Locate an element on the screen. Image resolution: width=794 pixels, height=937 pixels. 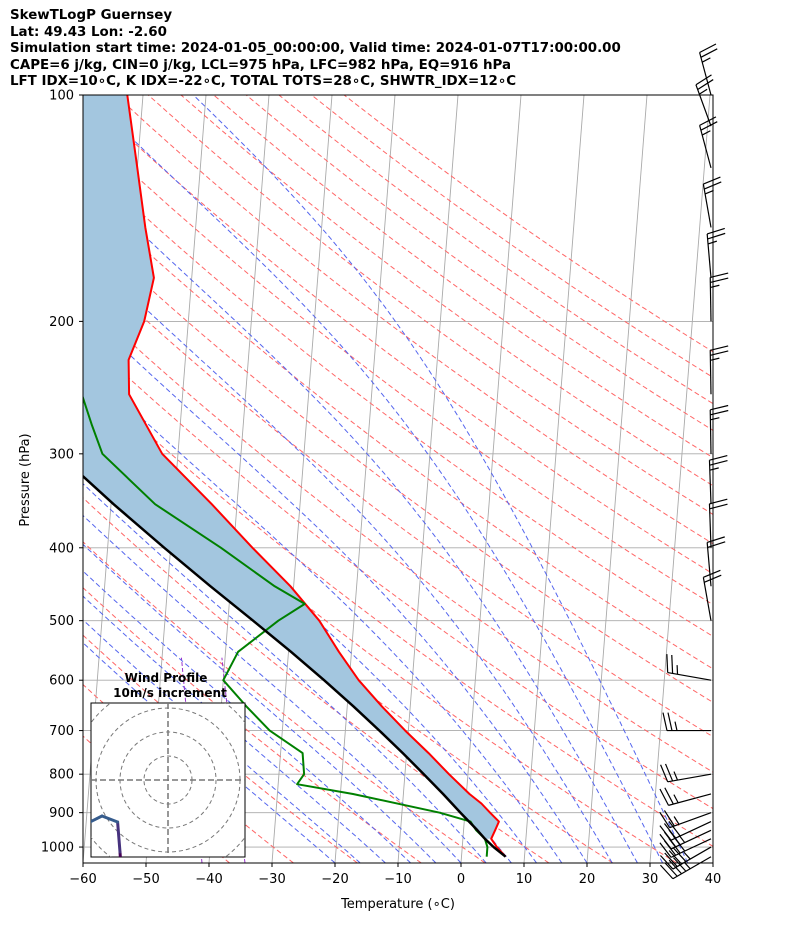
y-axis: 100 200 300 400 500 600 700 800 900 1000 is located at coordinates (62, 472).